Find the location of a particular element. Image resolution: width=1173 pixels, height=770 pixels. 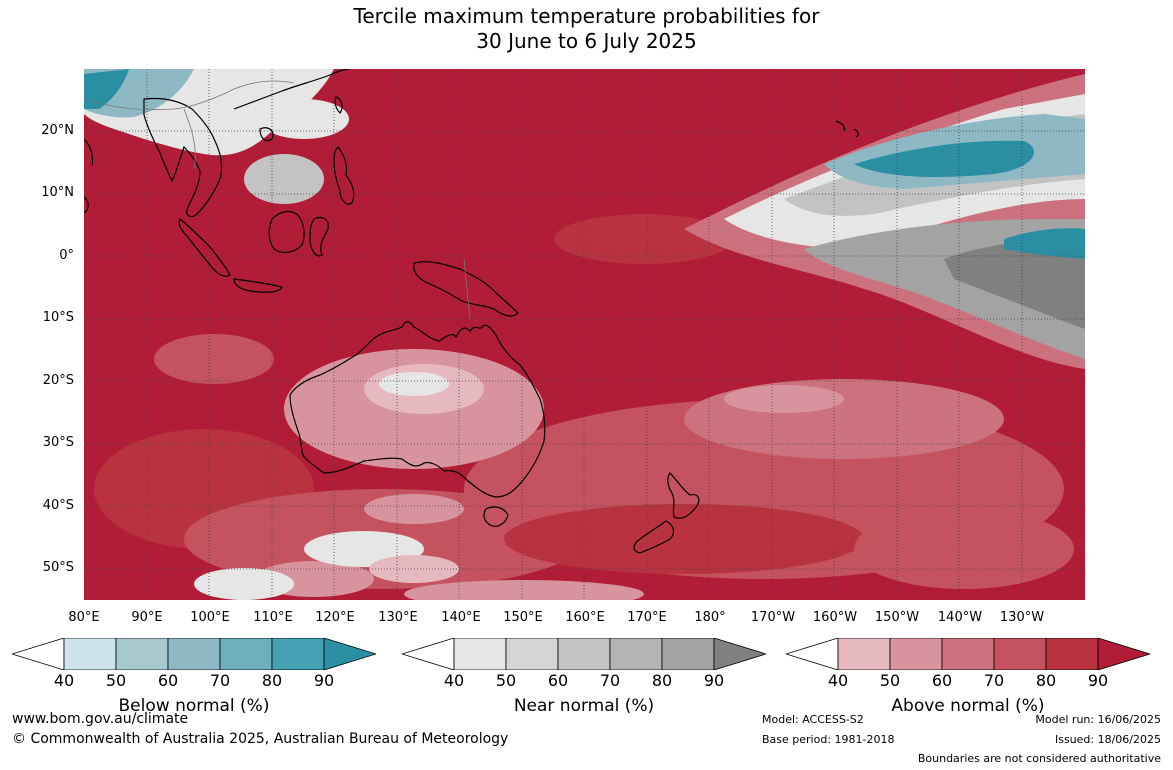

colorbar-below-tick: 60 is located at coordinates (168, 680).